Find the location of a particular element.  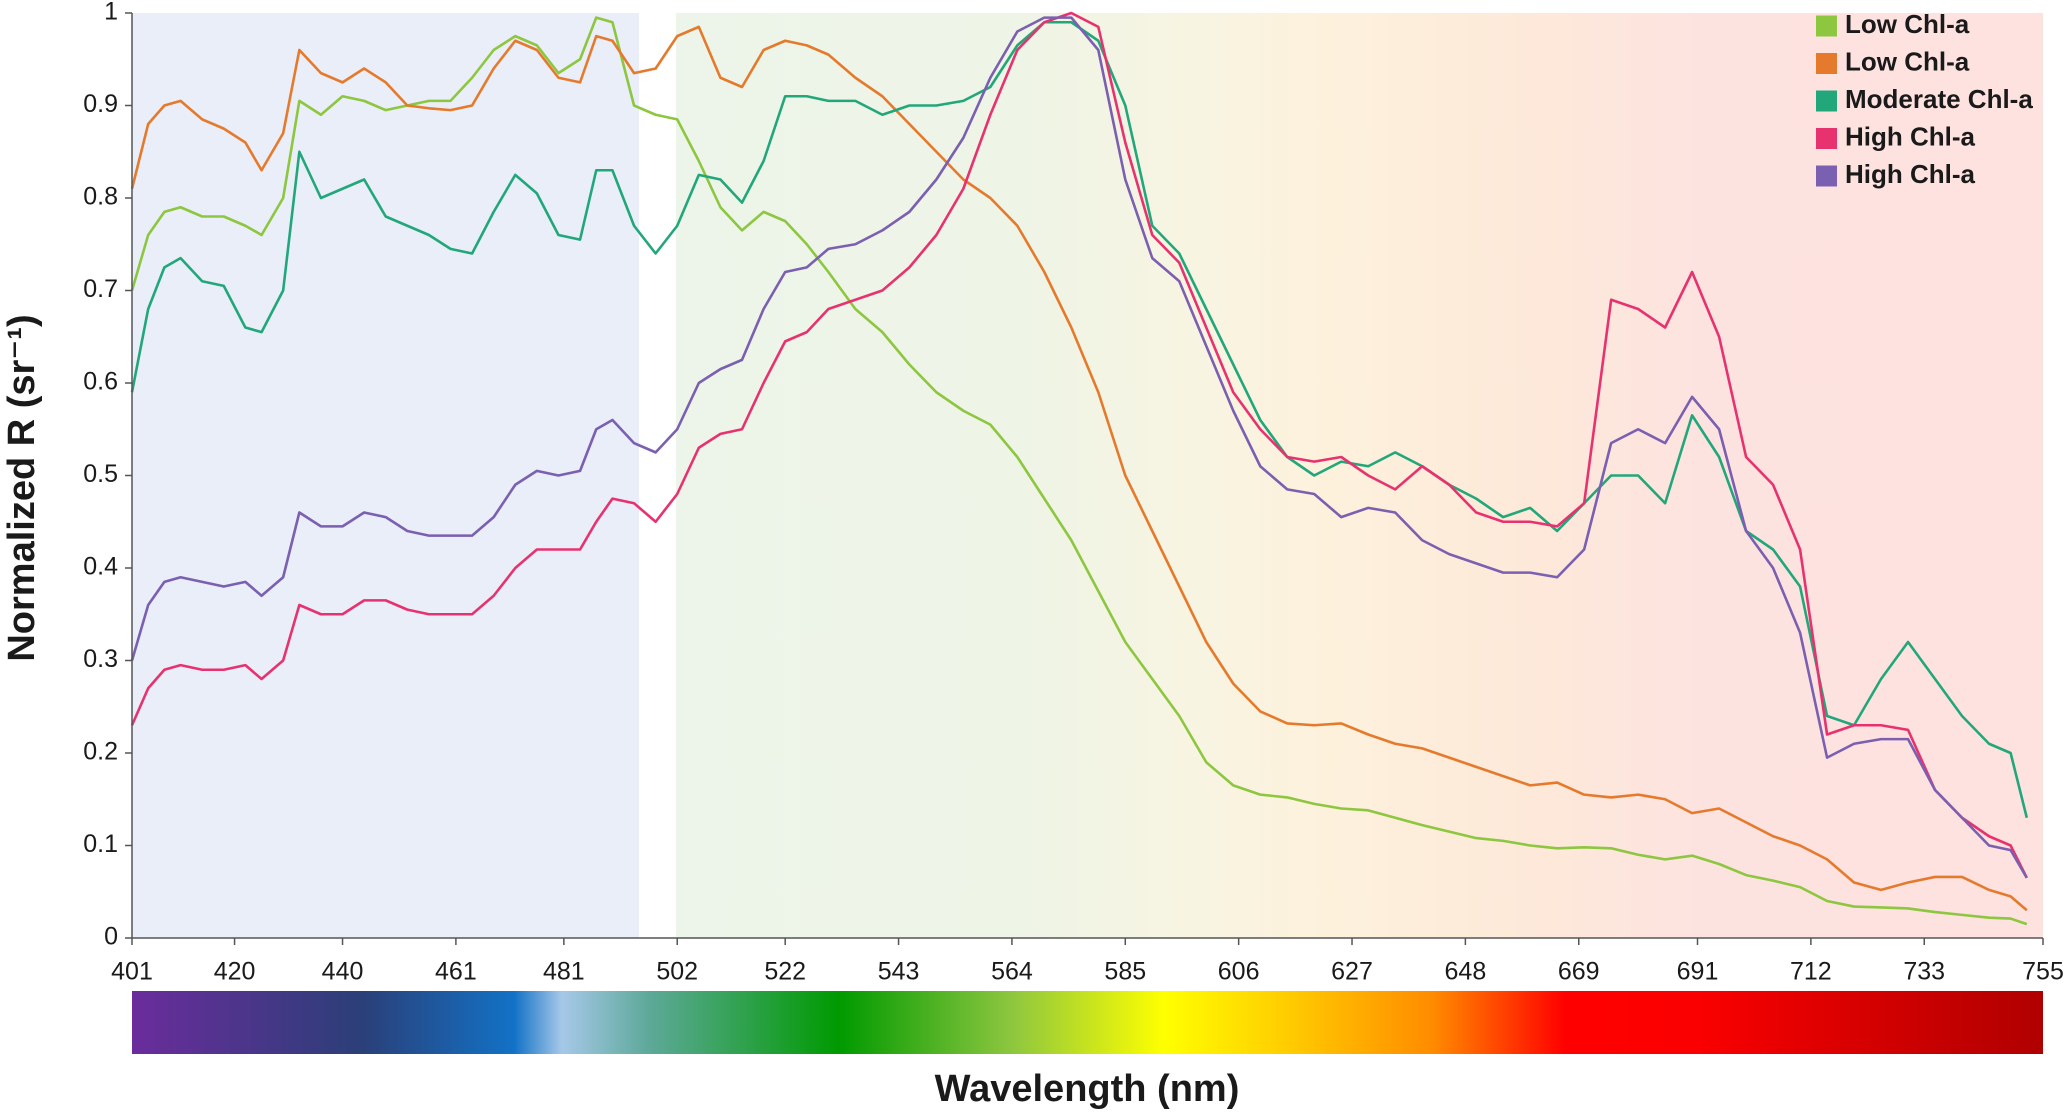

spectrum-bar is located at coordinates (1087, 1022).